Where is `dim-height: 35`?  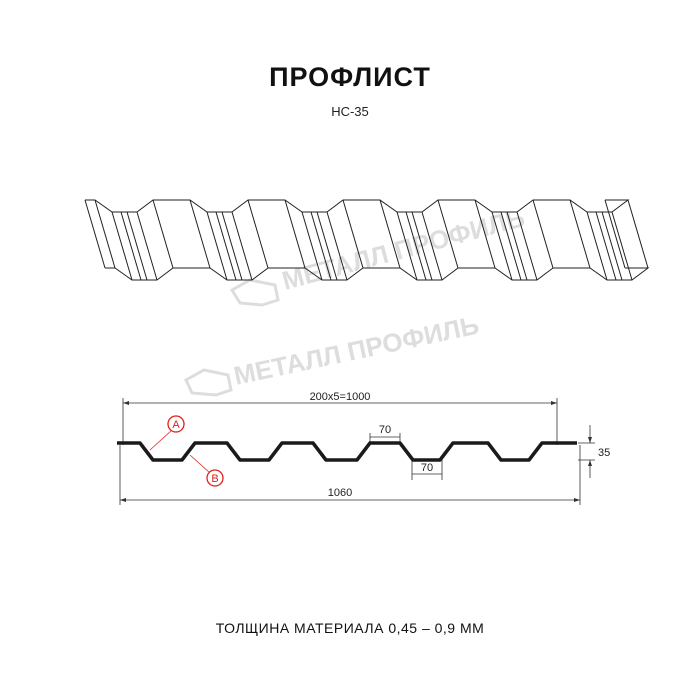 dim-height: 35 is located at coordinates (604, 453).